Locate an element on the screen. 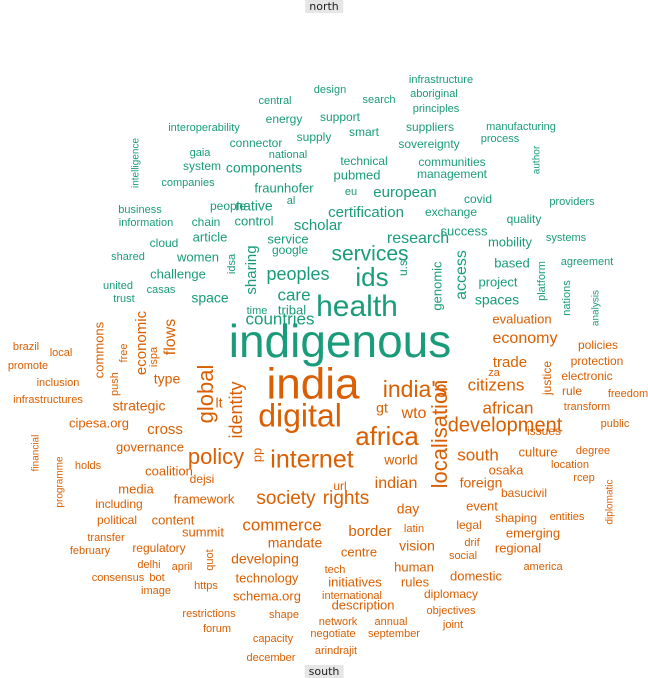  word-166: push is located at coordinates (115, 384).